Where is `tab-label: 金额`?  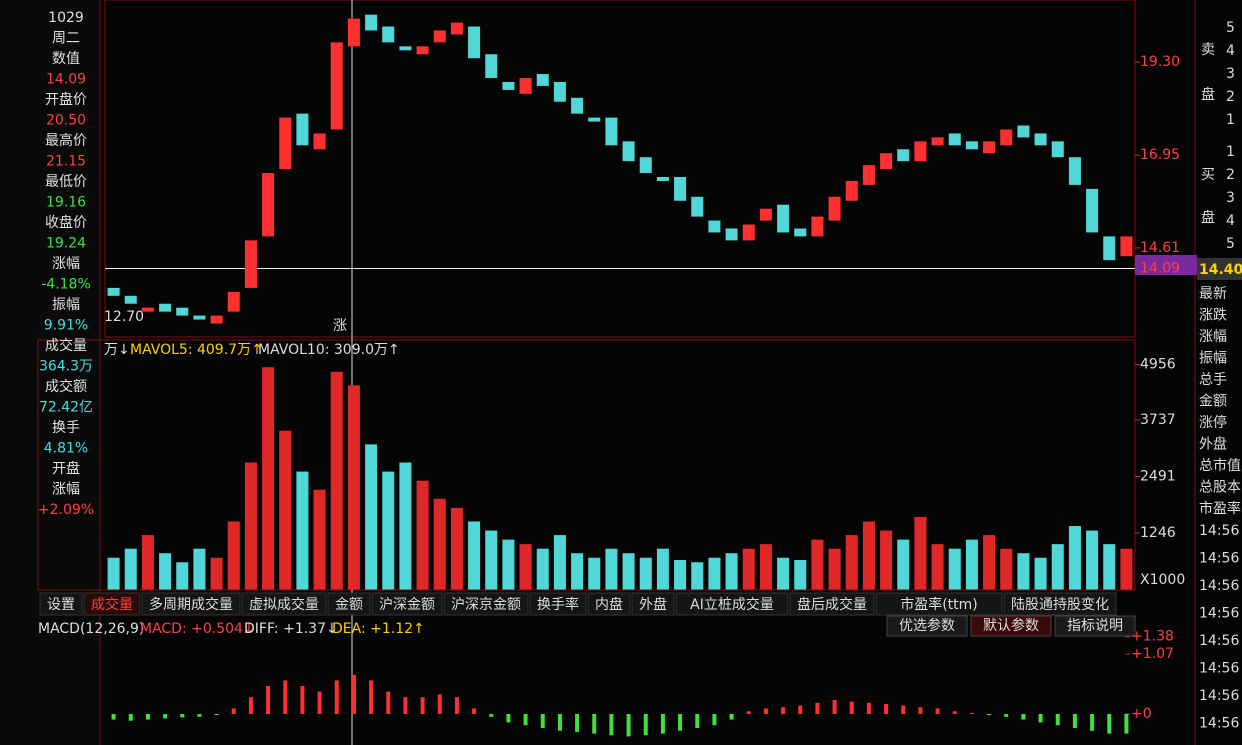
tab-label: 金额 is located at coordinates (349, 605).